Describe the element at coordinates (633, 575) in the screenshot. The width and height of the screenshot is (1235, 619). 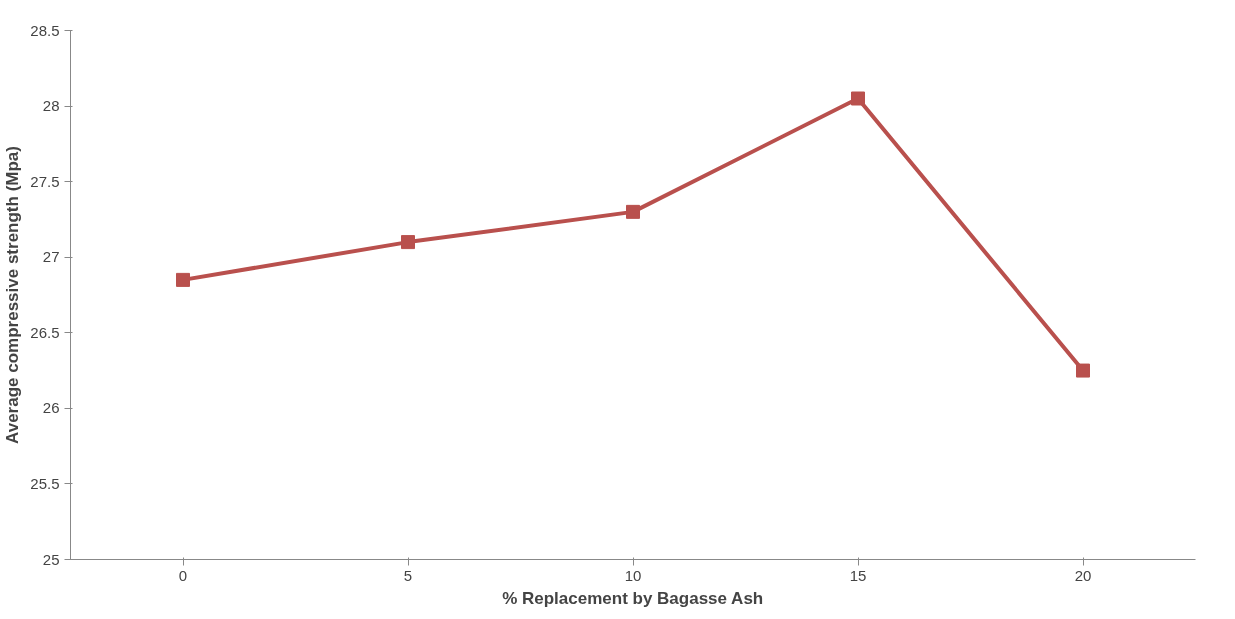
I see `x-tick-label: 10` at that location.